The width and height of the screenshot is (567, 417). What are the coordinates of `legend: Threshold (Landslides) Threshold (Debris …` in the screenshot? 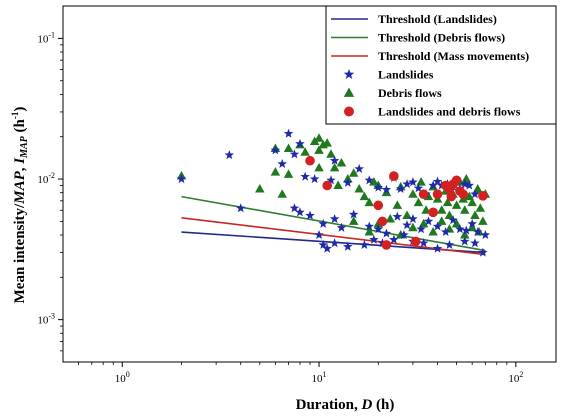 It's located at (441, 65).